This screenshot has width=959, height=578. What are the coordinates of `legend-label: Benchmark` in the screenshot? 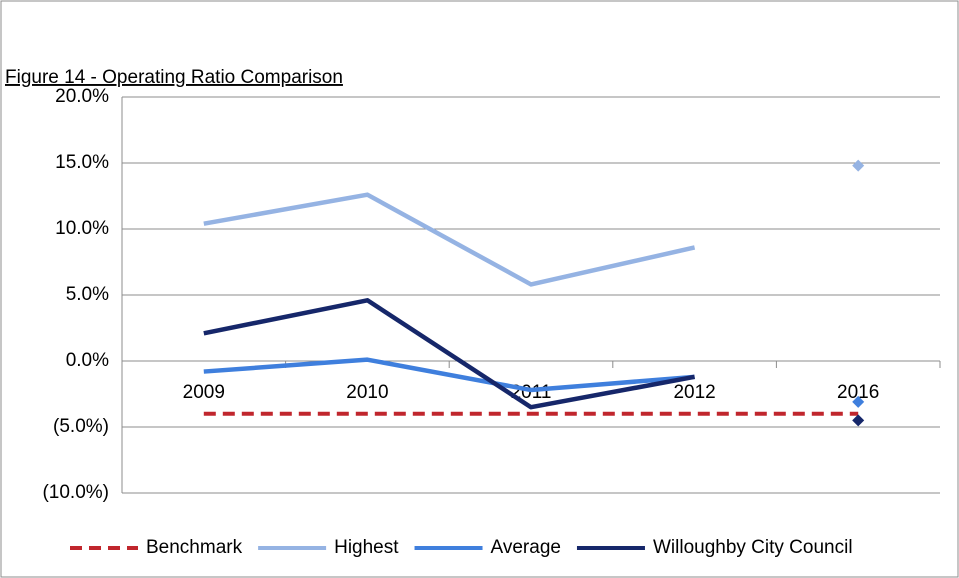 It's located at (194, 547).